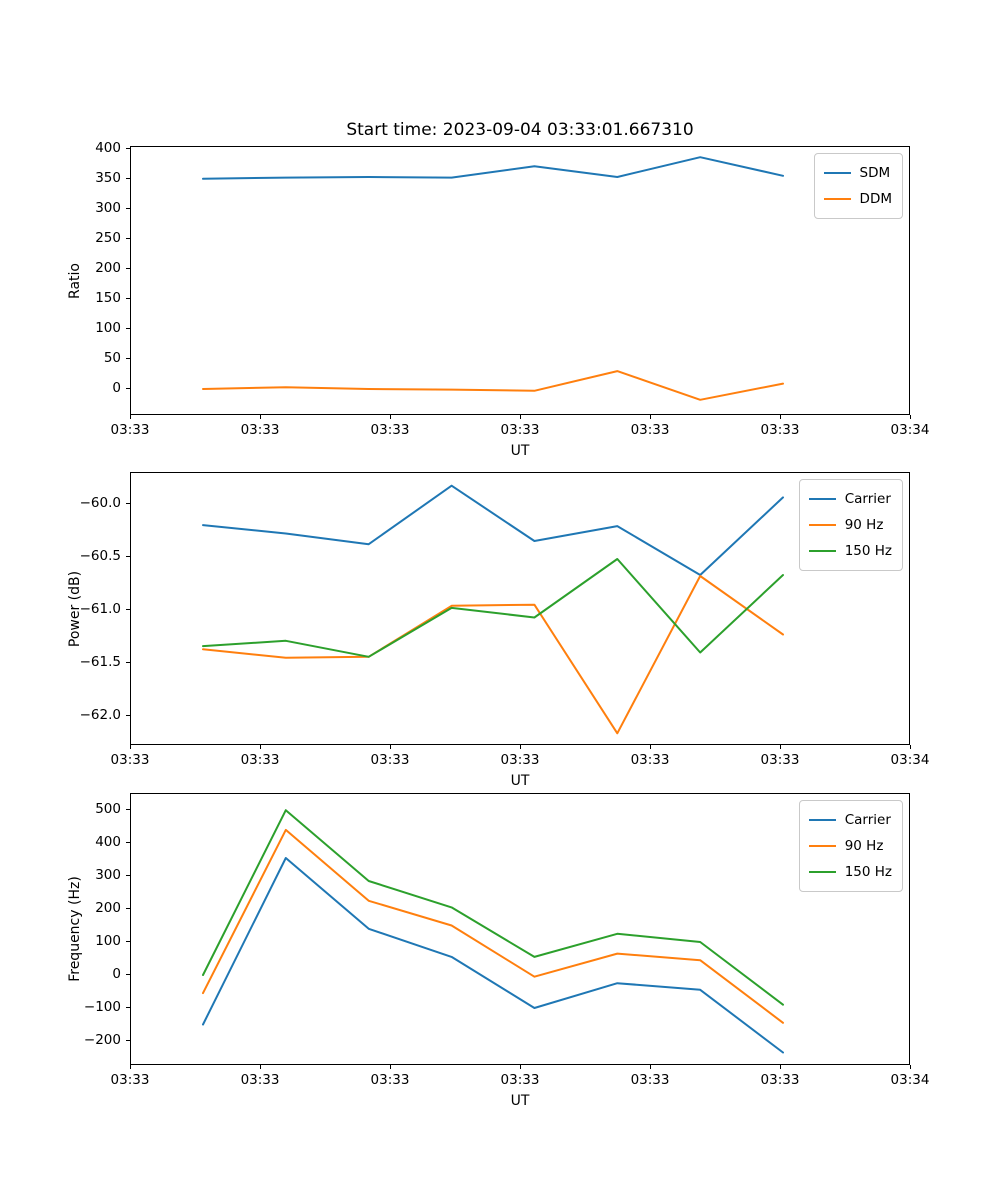 This screenshot has width=1000, height=1200. I want to click on series-line-ddm, so click(493, 385).